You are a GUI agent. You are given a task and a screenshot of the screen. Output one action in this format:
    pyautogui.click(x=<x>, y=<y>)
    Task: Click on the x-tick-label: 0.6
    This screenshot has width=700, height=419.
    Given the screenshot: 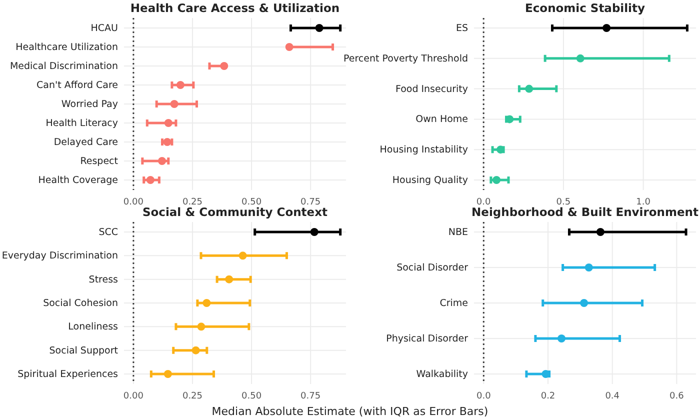 What is the action you would take?
    pyautogui.click(x=677, y=396)
    